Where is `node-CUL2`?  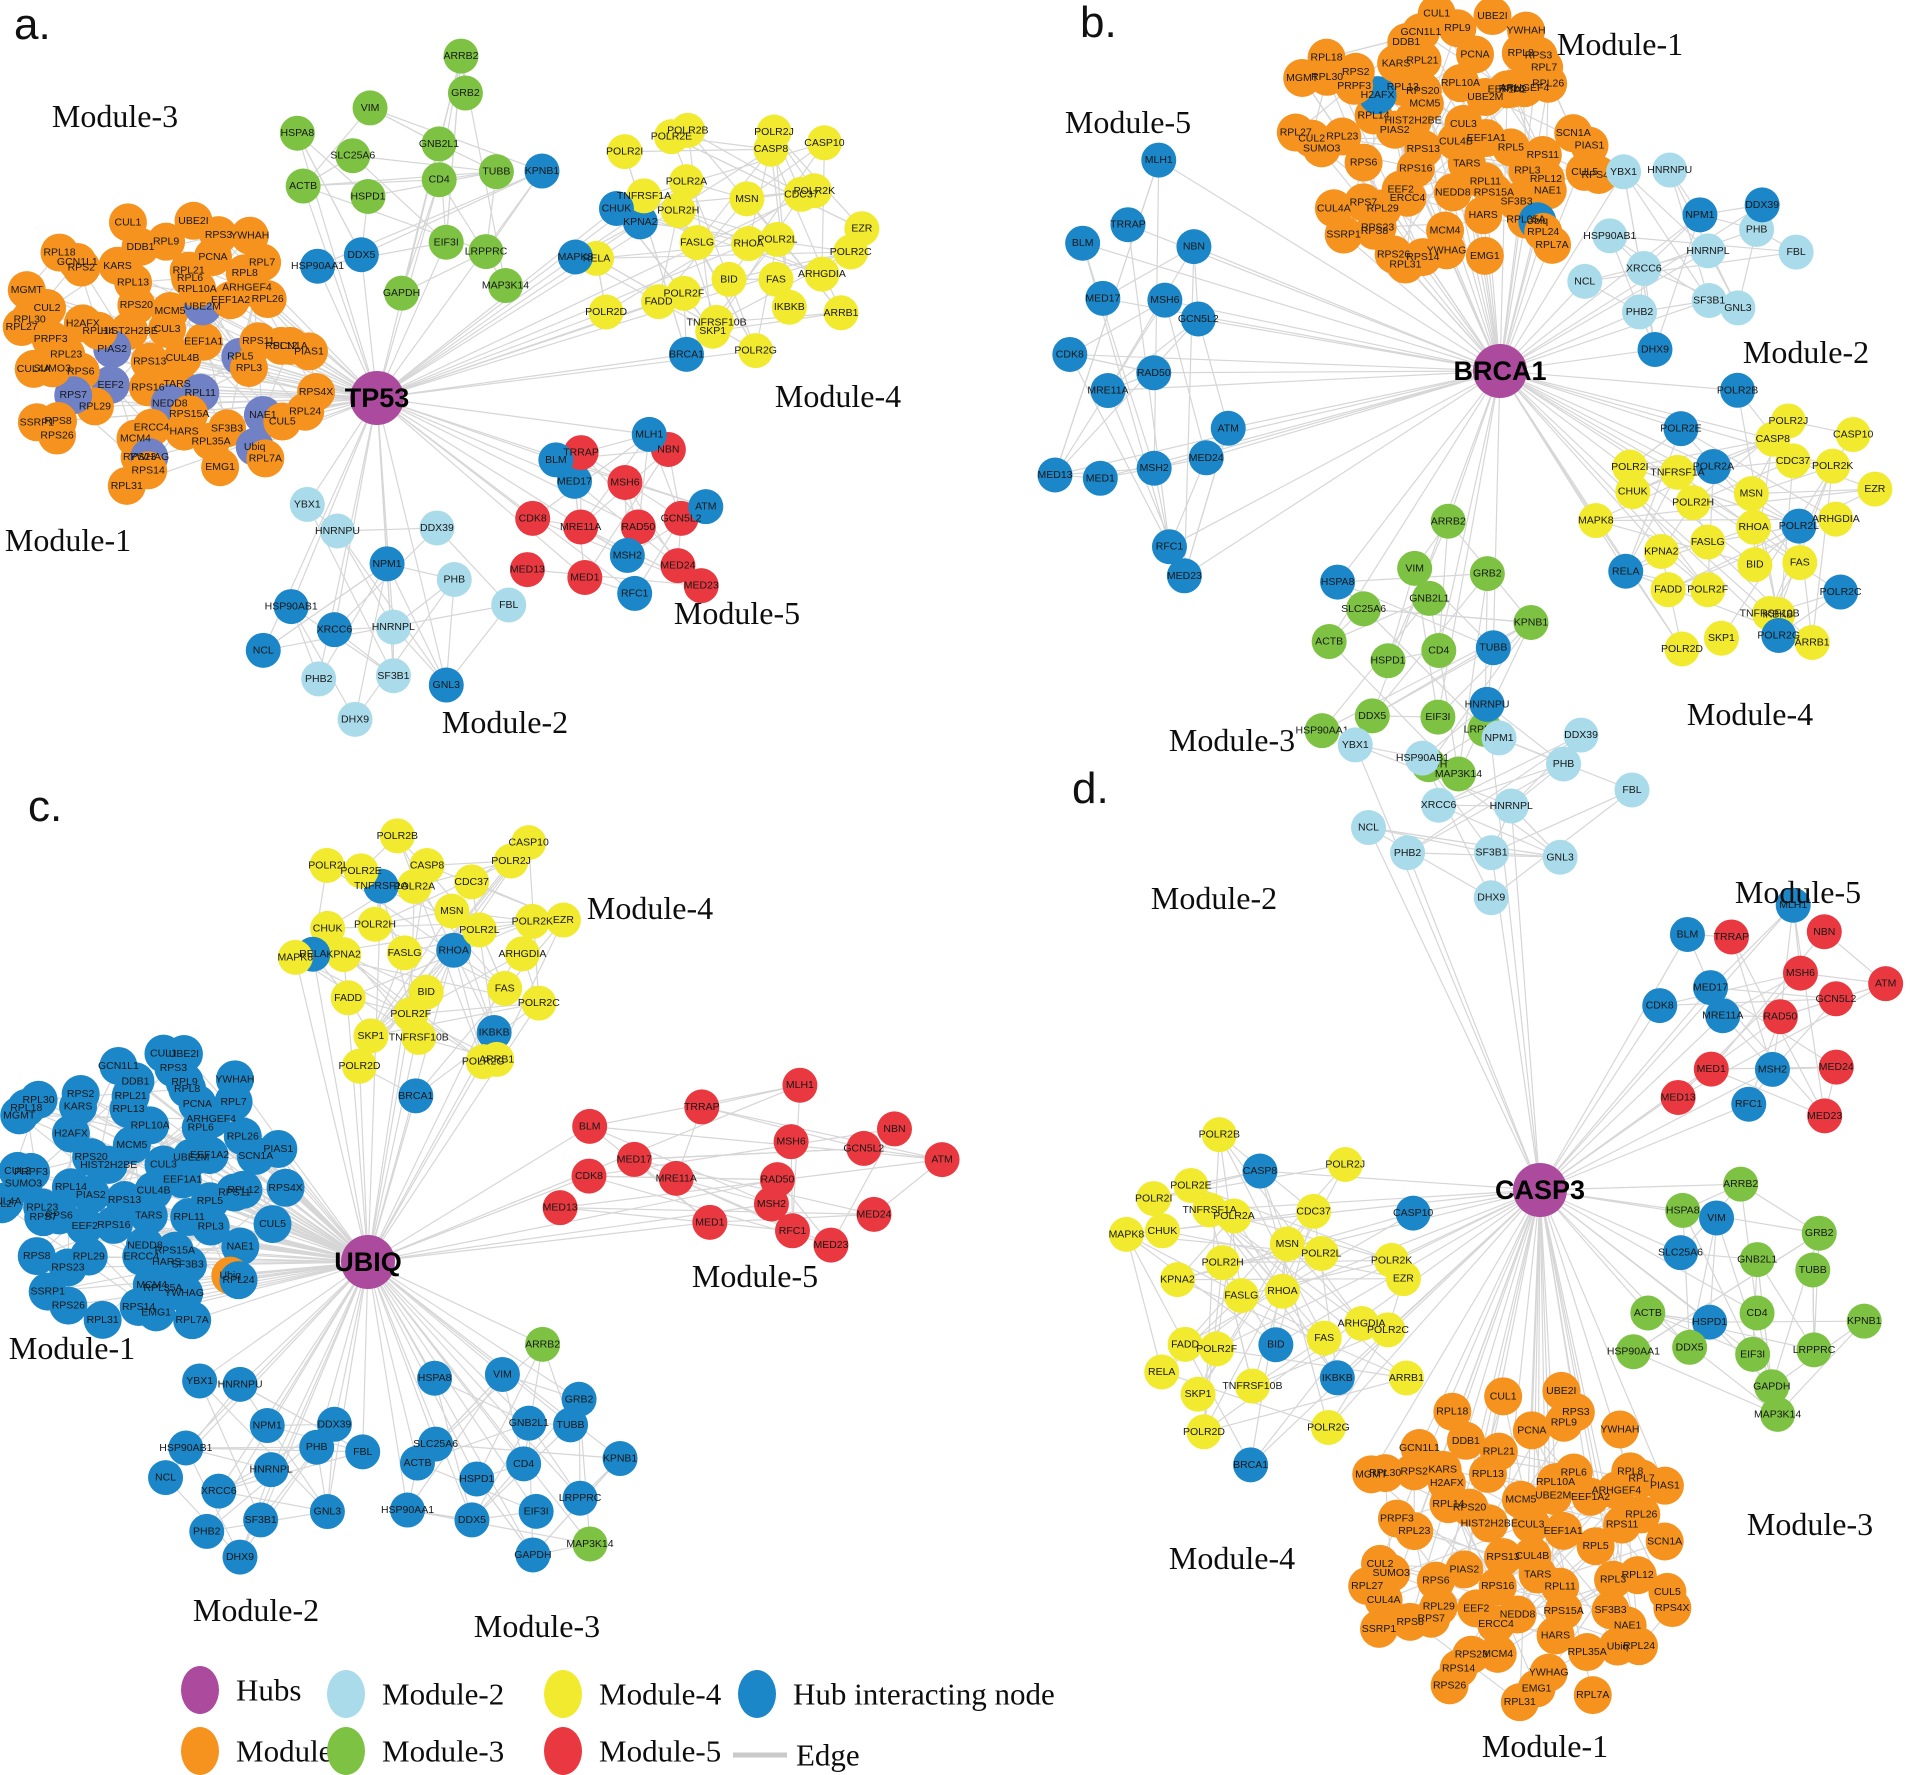 node-CUL2 is located at coordinates (18, 1170).